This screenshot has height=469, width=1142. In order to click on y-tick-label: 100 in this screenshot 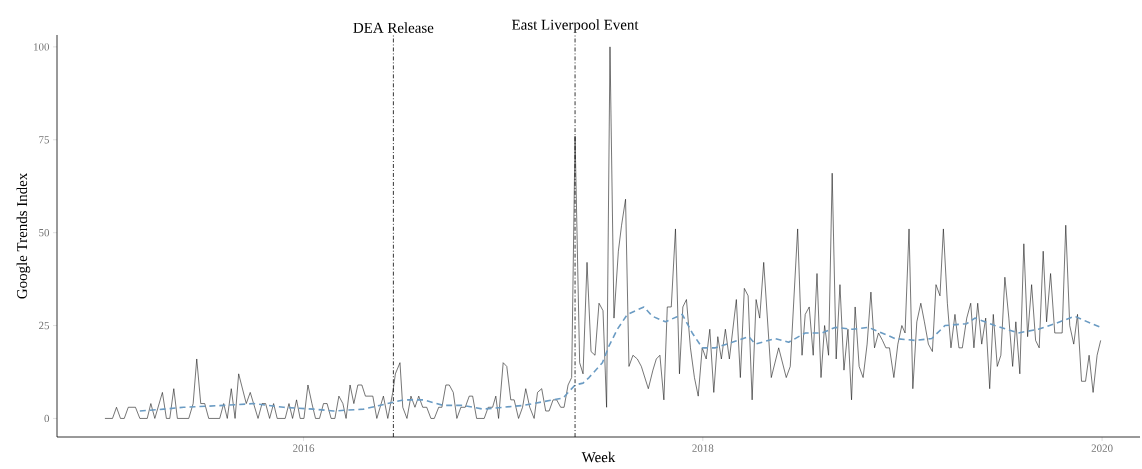, I will do `click(42, 47)`.